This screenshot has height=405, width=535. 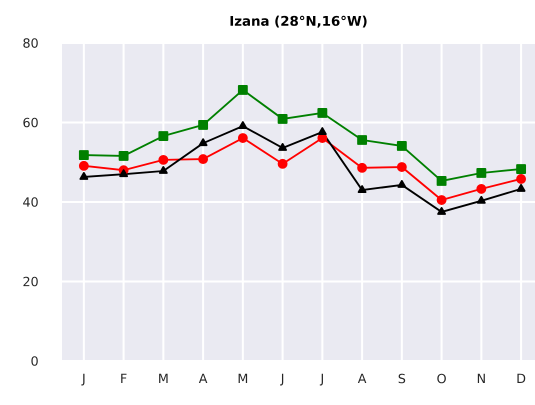 What do you see at coordinates (30, 202) in the screenshot?
I see `y-tick-label: 40` at bounding box center [30, 202].